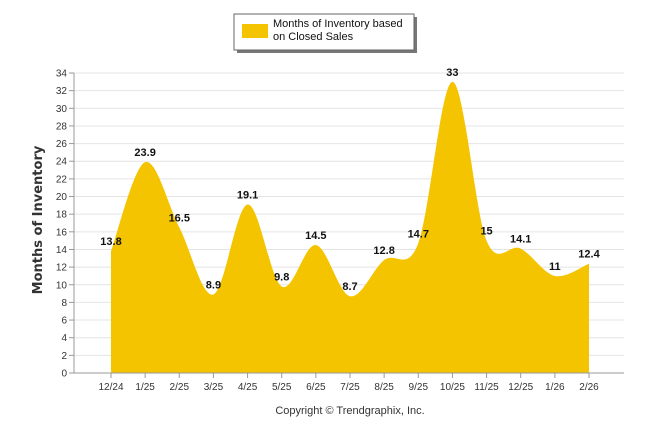 The width and height of the screenshot is (646, 434). What do you see at coordinates (179, 218) in the screenshot?
I see `data-label: 16.5` at bounding box center [179, 218].